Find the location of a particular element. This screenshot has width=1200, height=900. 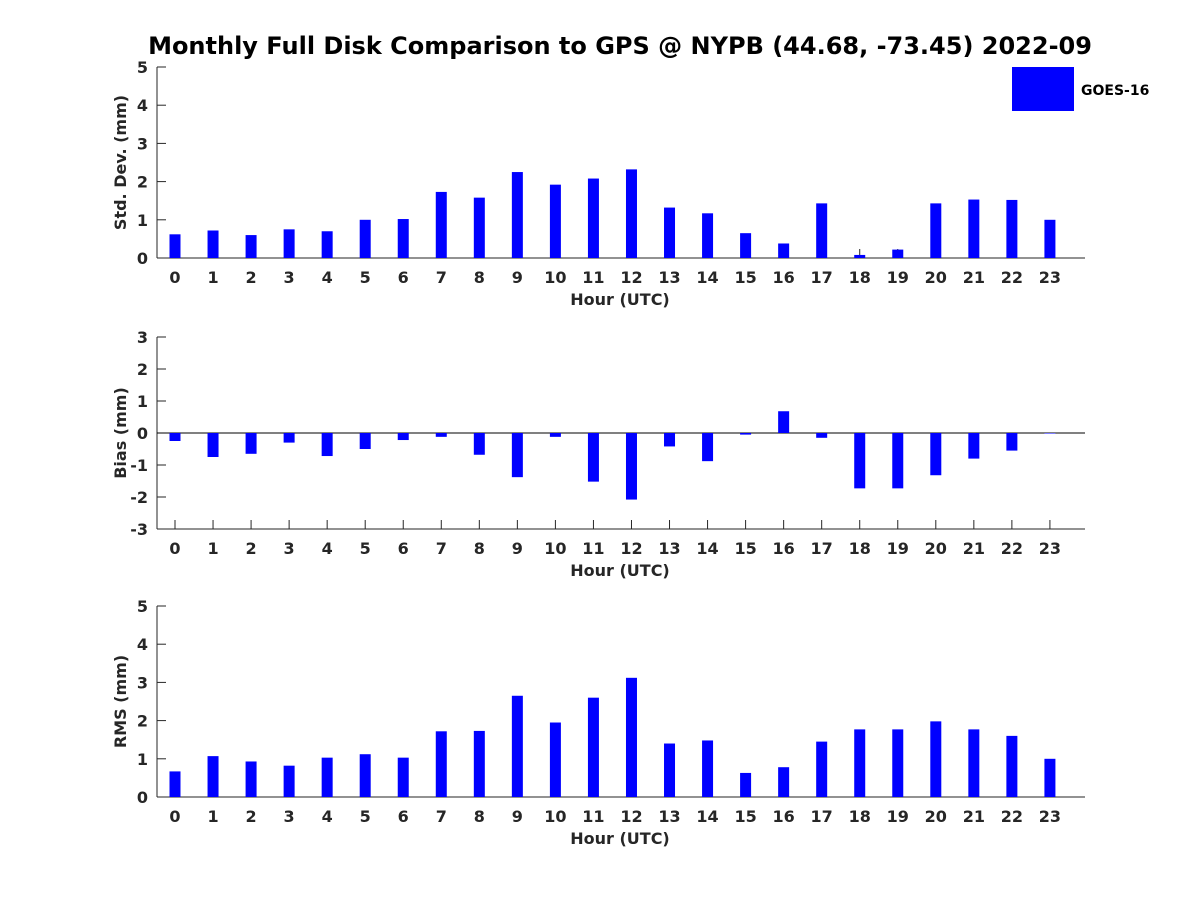

x-tick-label: 6 is located at coordinates (403, 277).